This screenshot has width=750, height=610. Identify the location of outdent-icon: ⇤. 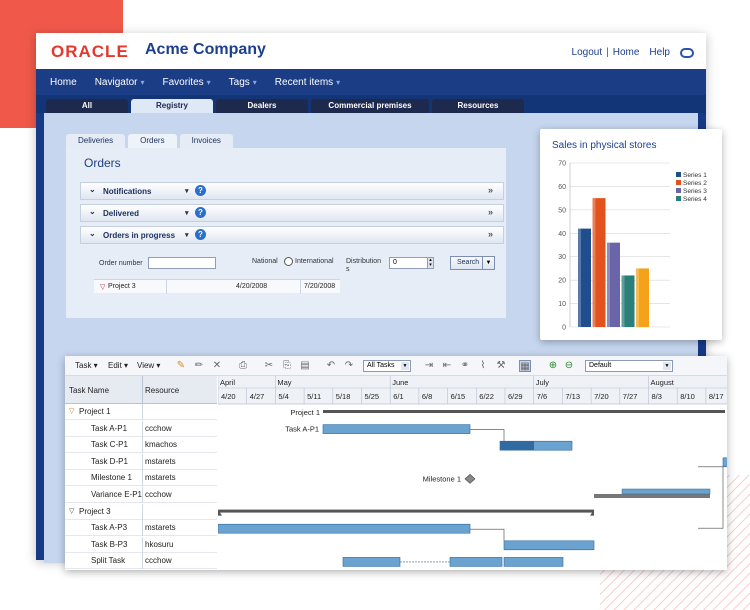
(447, 365).